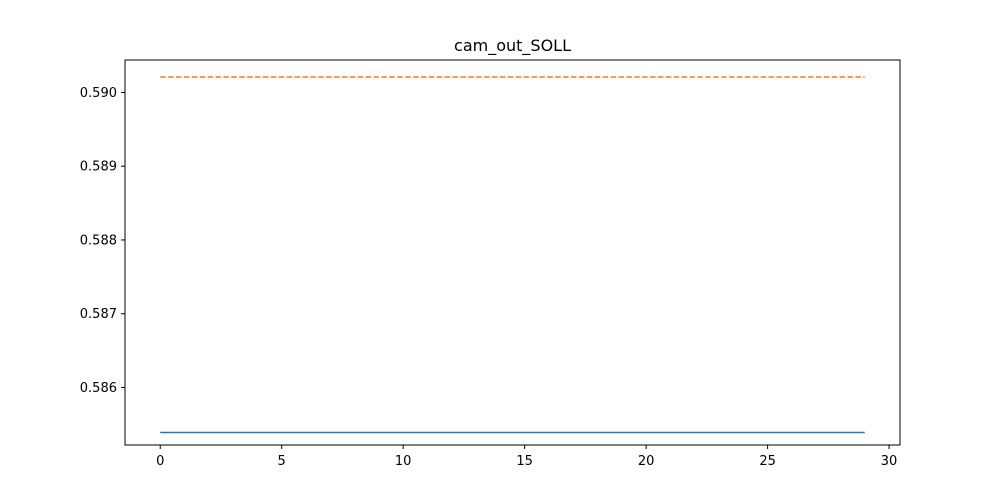 This screenshot has width=1000, height=500. What do you see at coordinates (98, 167) in the screenshot?
I see `y-tick-label: 0.589` at bounding box center [98, 167].